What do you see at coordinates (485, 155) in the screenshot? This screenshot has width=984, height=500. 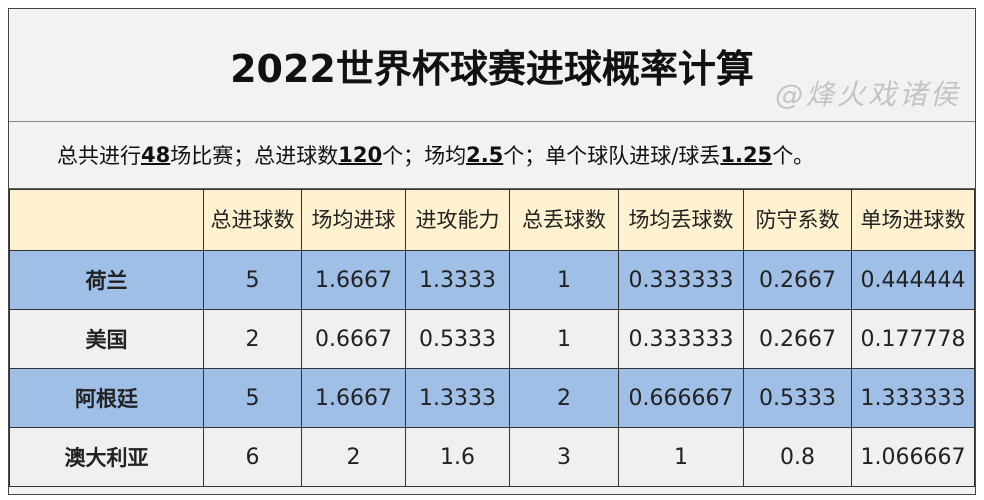 I see `summary-value: 2.5` at bounding box center [485, 155].